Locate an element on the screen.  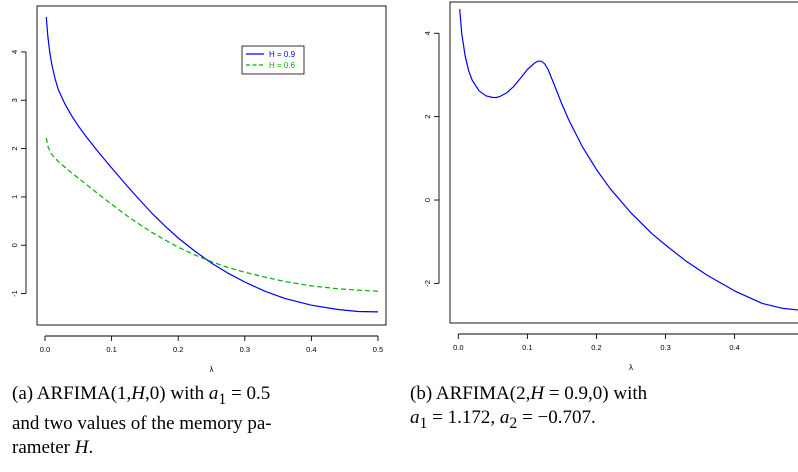
caption-a-text: . is located at coordinates (91, 447).